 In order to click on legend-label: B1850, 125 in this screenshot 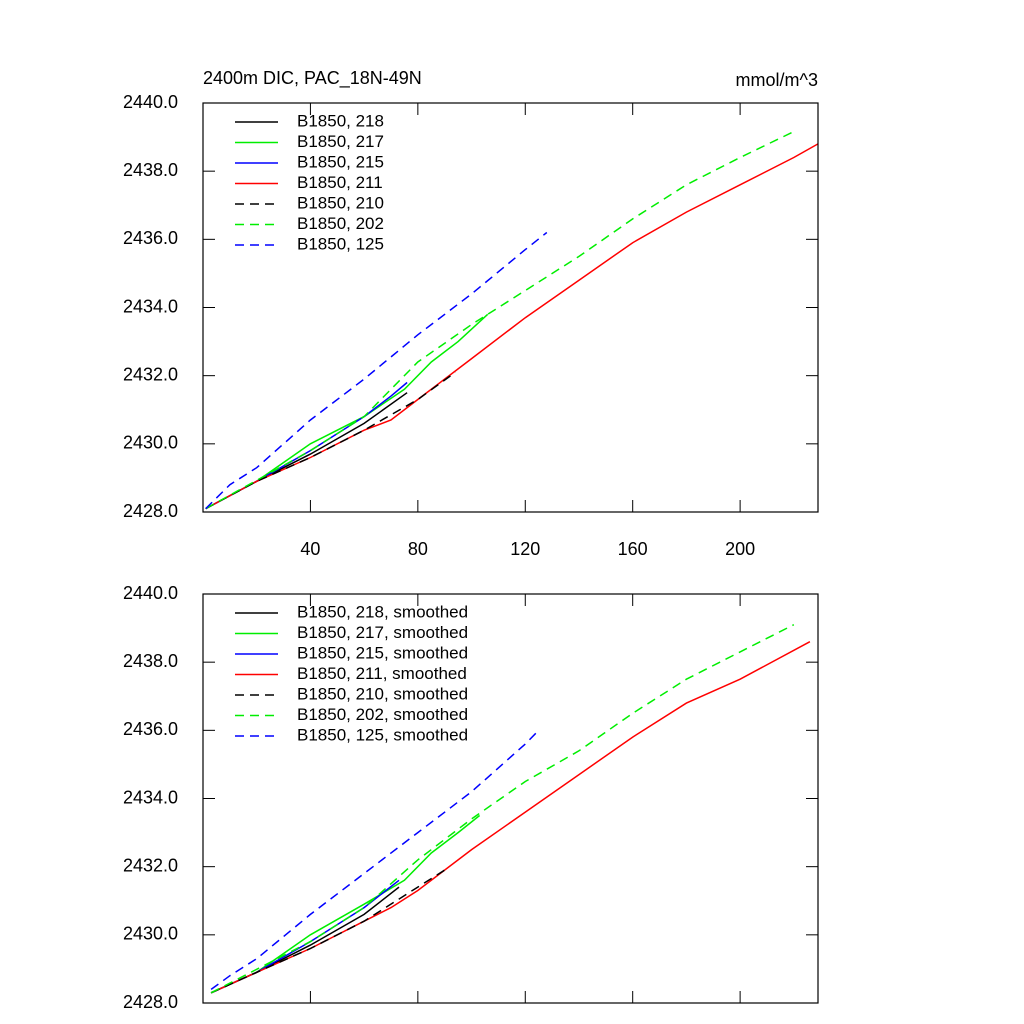, I will do `click(340, 243)`.